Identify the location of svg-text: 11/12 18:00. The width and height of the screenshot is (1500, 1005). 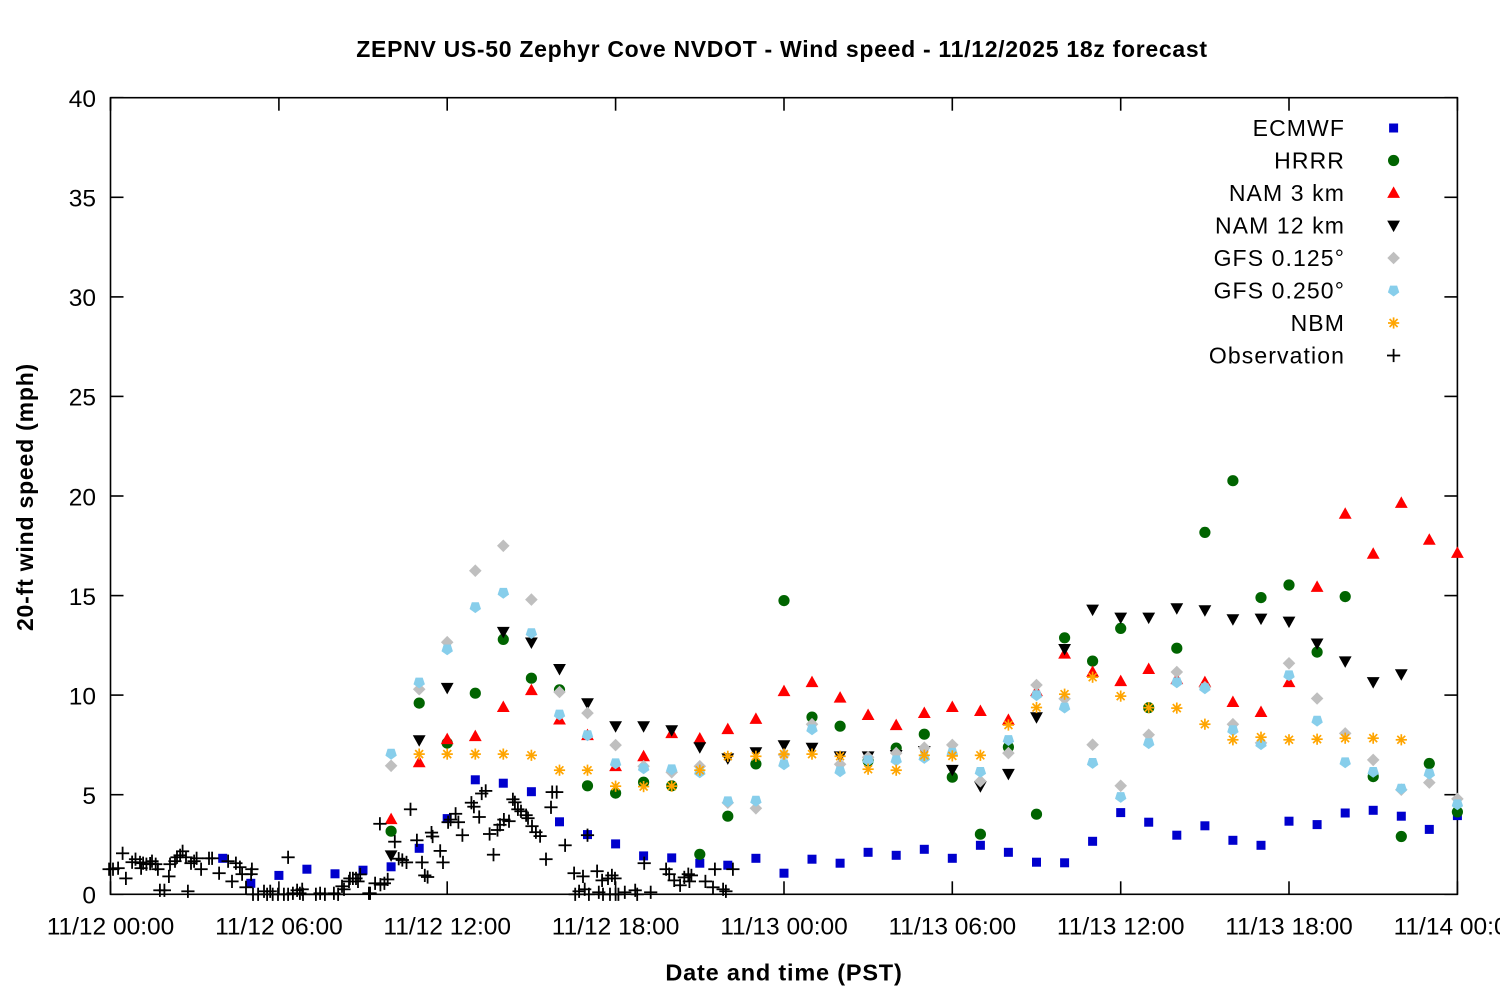
(616, 927).